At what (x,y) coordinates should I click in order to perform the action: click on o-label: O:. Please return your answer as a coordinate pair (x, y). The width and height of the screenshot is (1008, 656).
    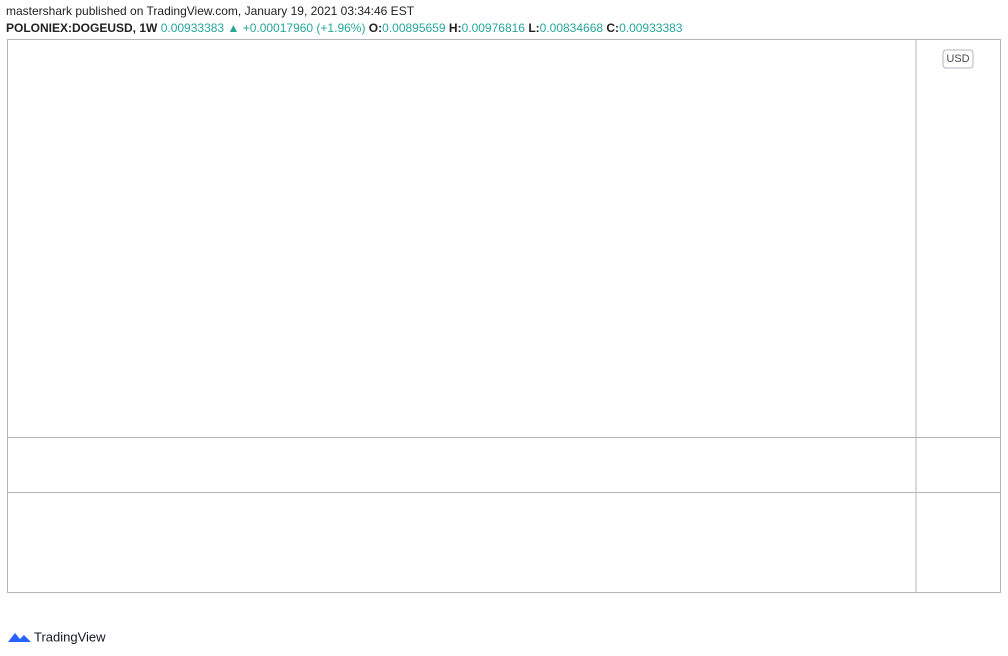
    Looking at the image, I should click on (375, 28).